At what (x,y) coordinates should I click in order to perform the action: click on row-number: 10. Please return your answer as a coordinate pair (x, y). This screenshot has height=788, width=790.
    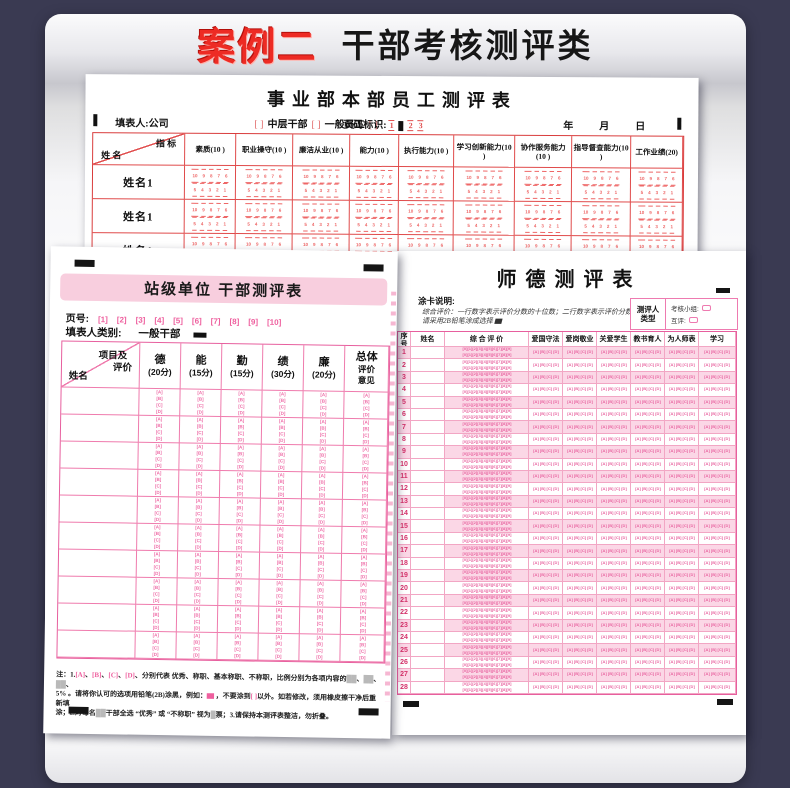
    Looking at the image, I should click on (404, 464).